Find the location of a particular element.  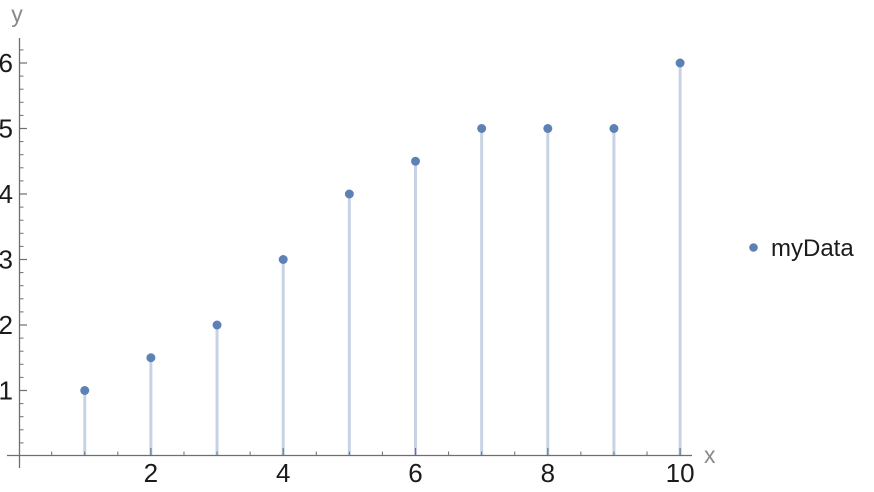

x-tick-label: 6 is located at coordinates (415, 473).